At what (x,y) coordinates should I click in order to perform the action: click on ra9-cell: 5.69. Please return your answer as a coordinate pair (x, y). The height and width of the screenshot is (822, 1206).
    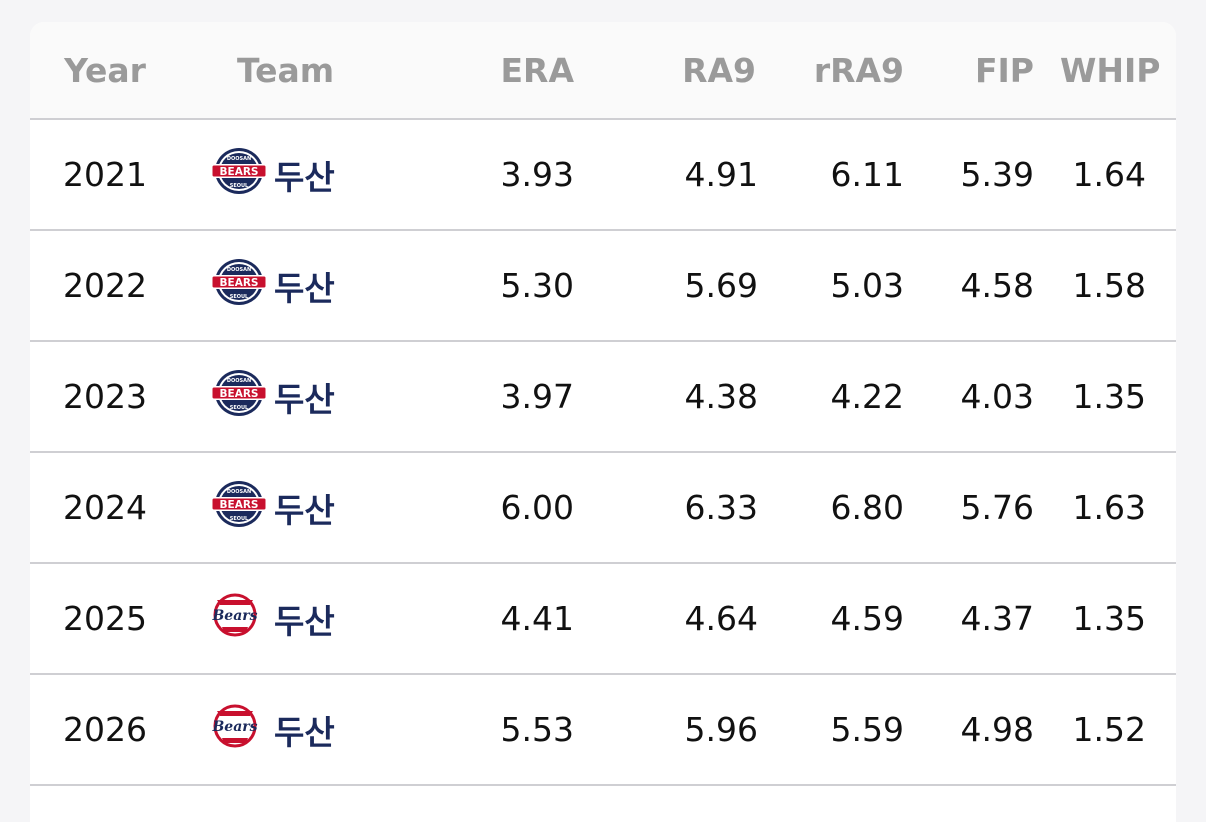
    Looking at the image, I should click on (721, 285).